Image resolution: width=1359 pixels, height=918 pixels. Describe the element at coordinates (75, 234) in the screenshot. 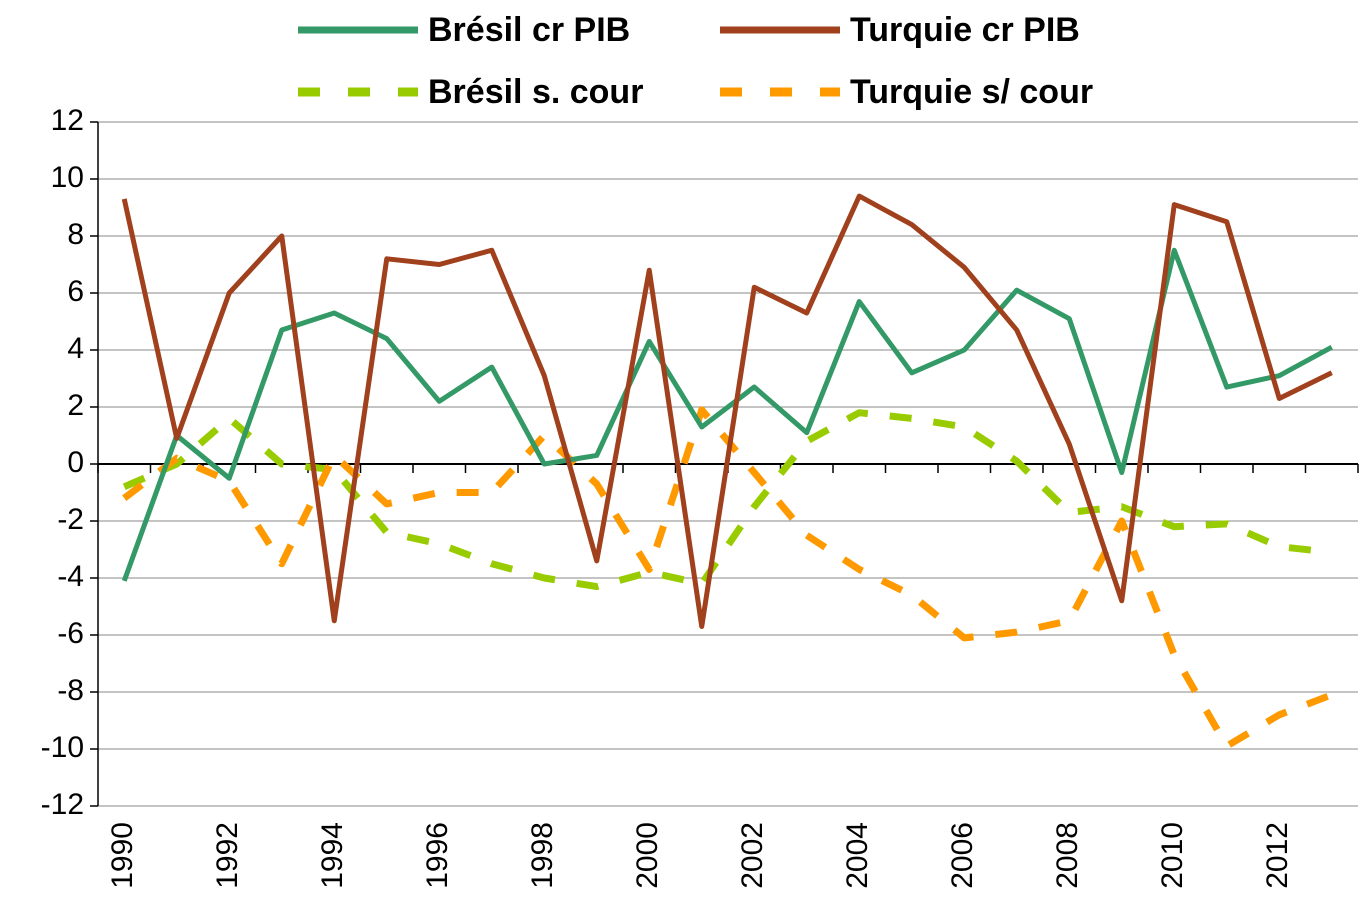

I see `y-tick-label: 8` at that location.